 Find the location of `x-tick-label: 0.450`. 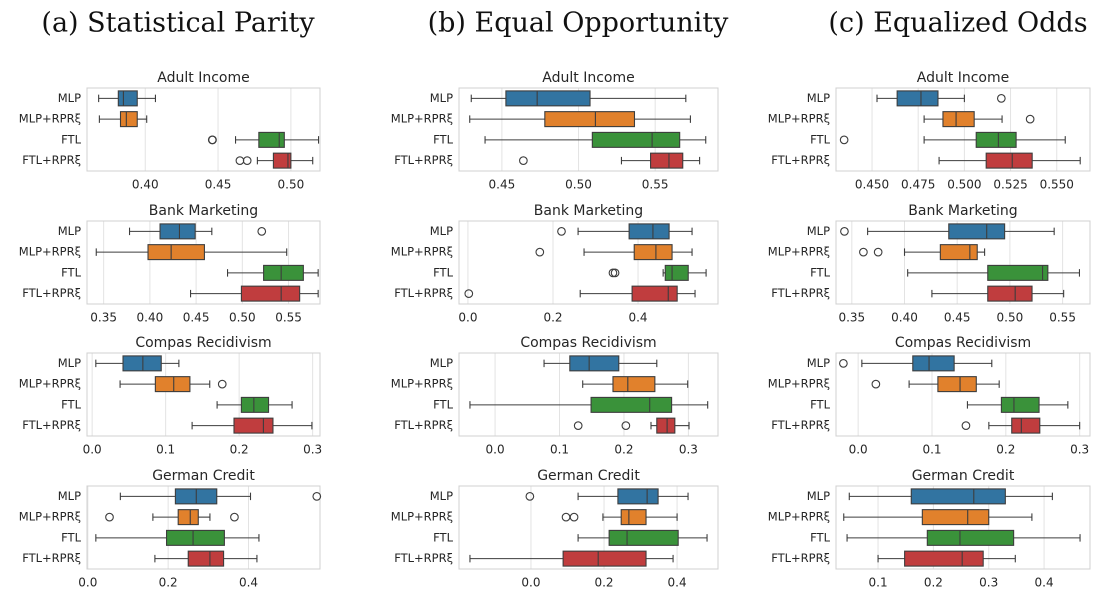

x-tick-label: 0.450 is located at coordinates (872, 185).